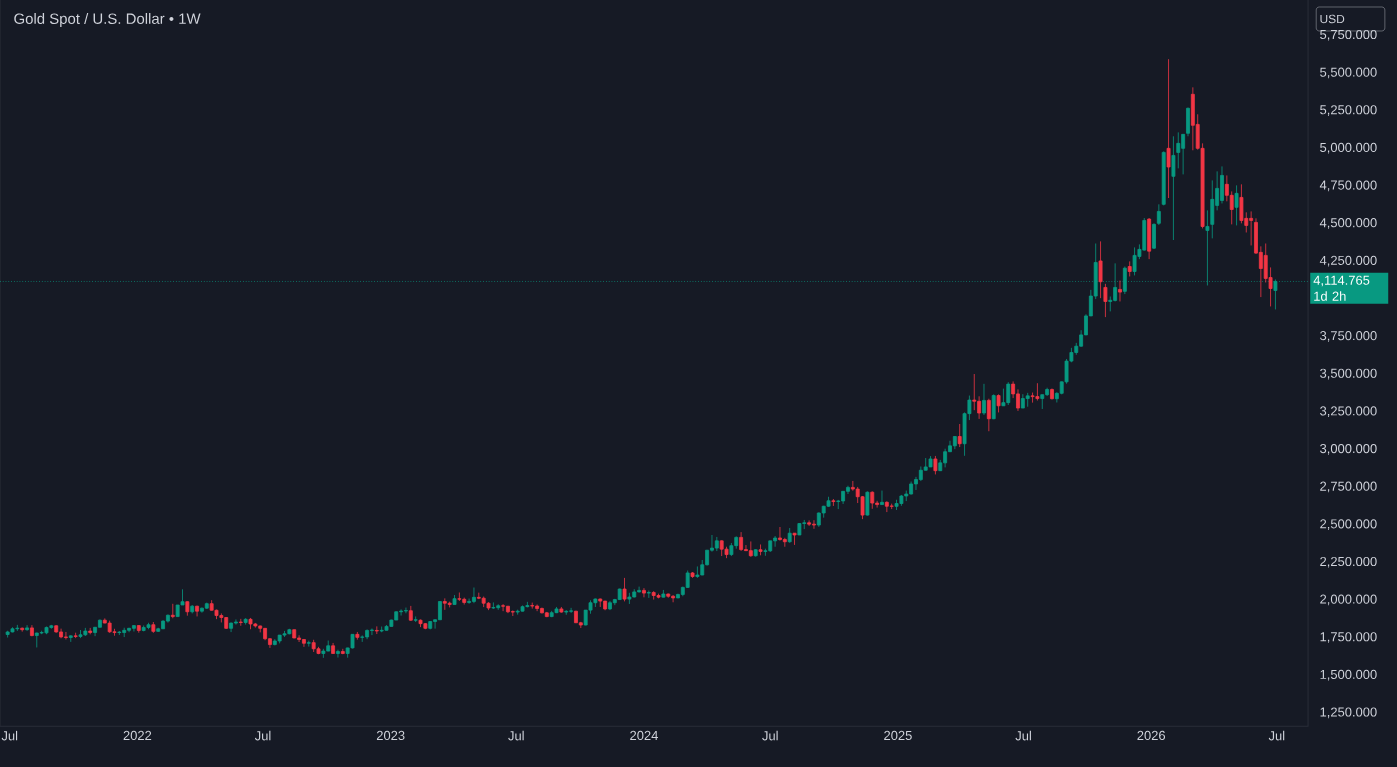 The height and width of the screenshot is (767, 1397). I want to click on x-tick-label: 2025, so click(898, 735).